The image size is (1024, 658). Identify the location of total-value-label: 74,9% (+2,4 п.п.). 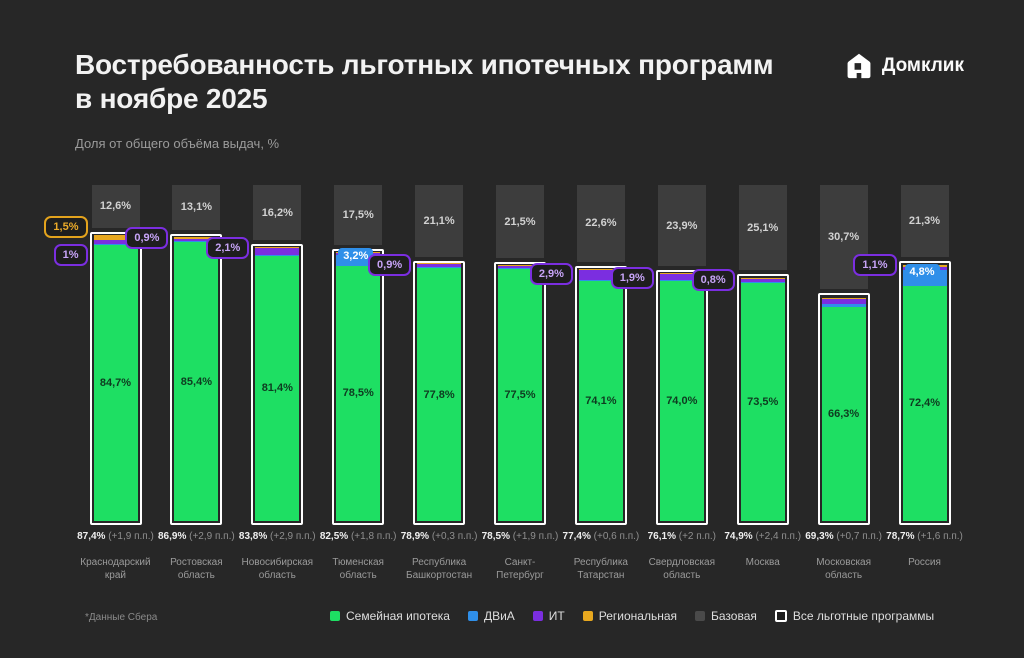
(763, 536).